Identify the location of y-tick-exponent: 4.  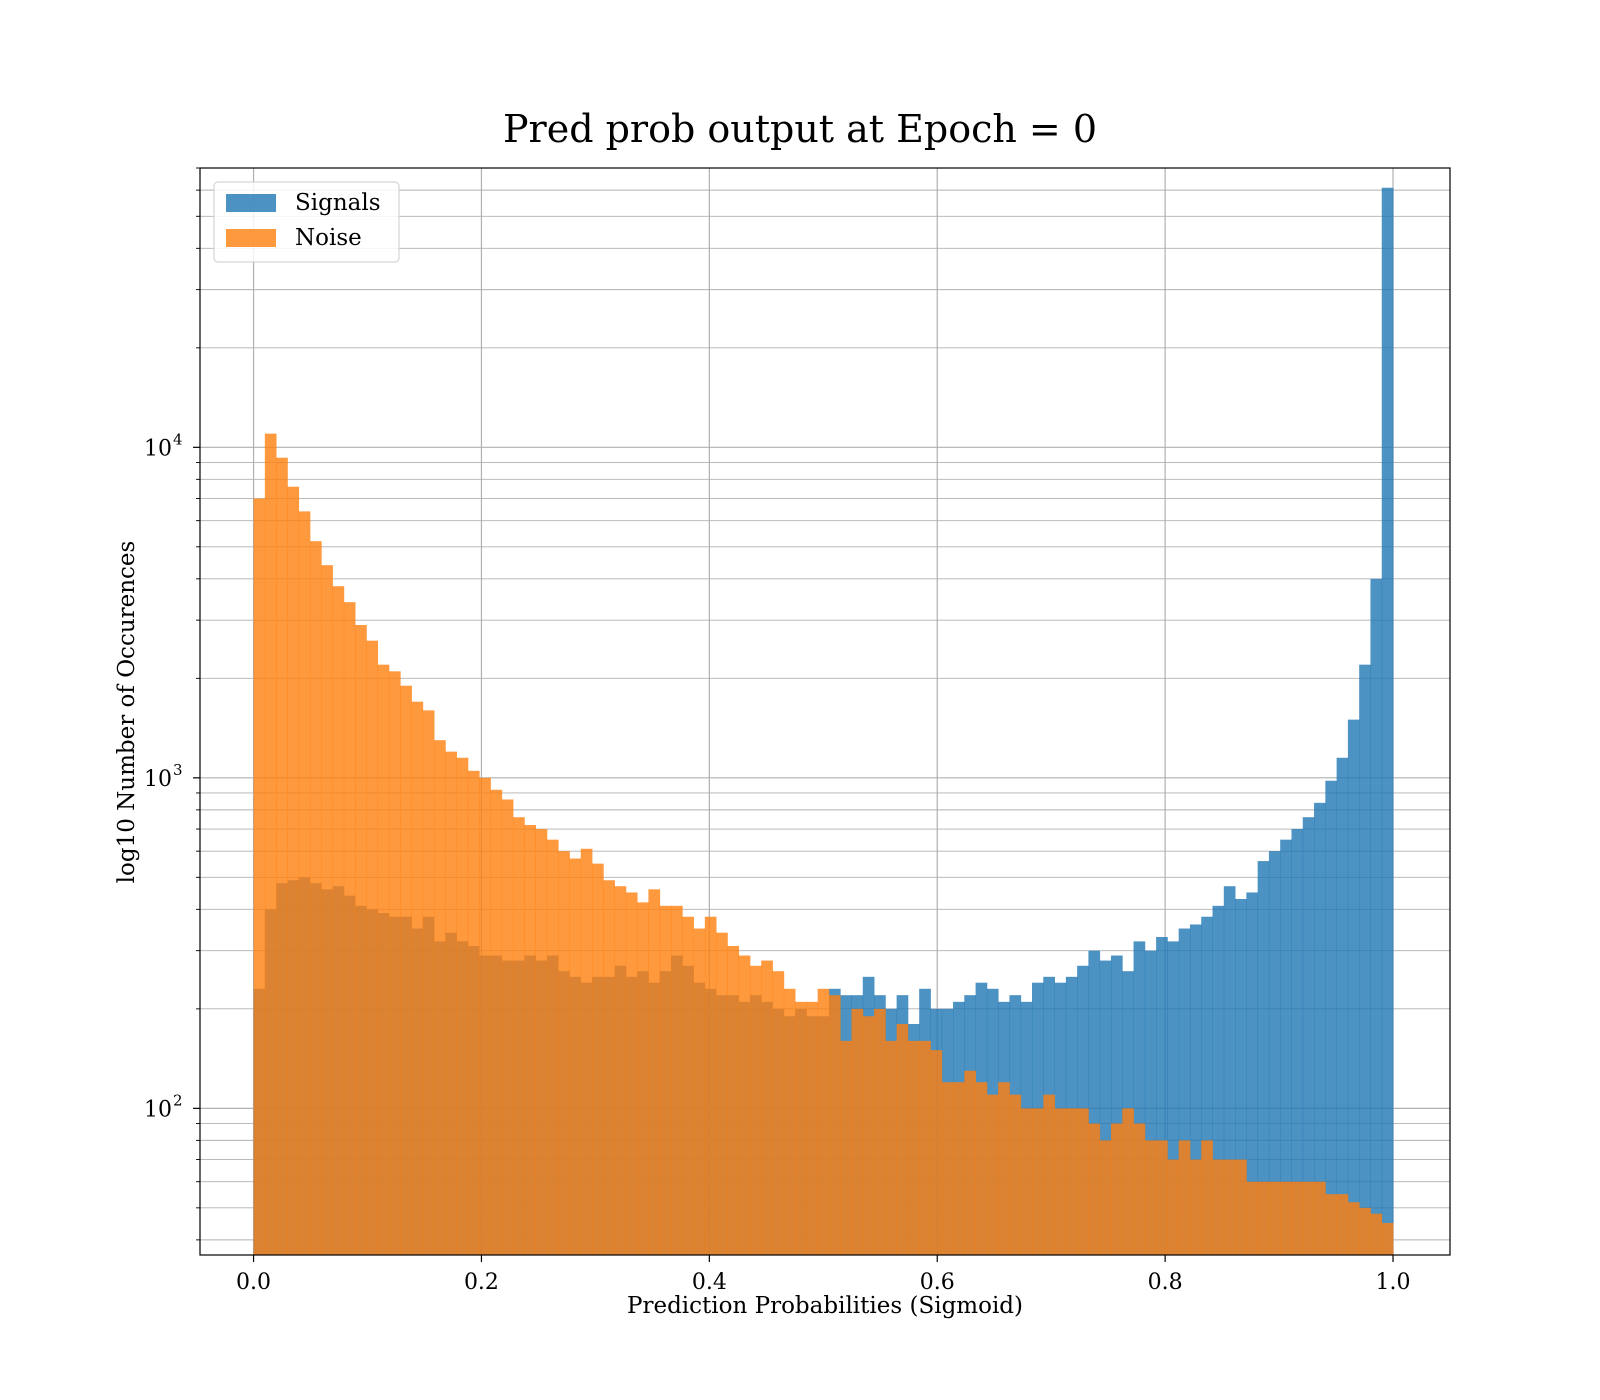
(178, 439).